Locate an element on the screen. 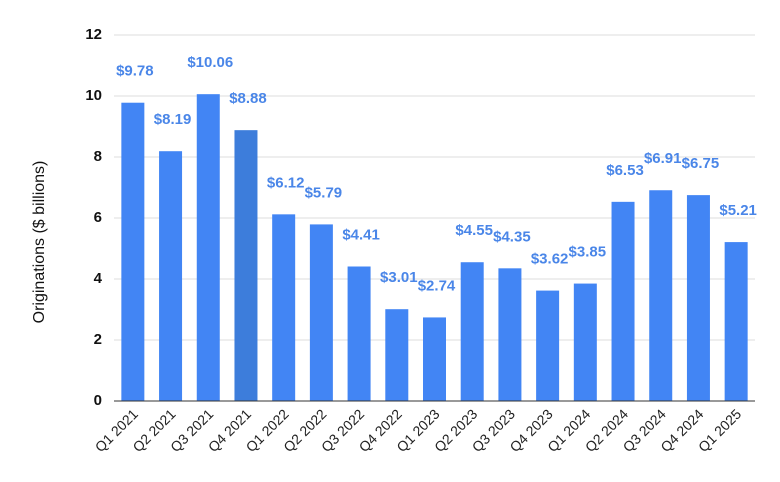 The height and width of the screenshot is (482, 780). y-axis-label: Originations ($ billions) is located at coordinates (39, 242).